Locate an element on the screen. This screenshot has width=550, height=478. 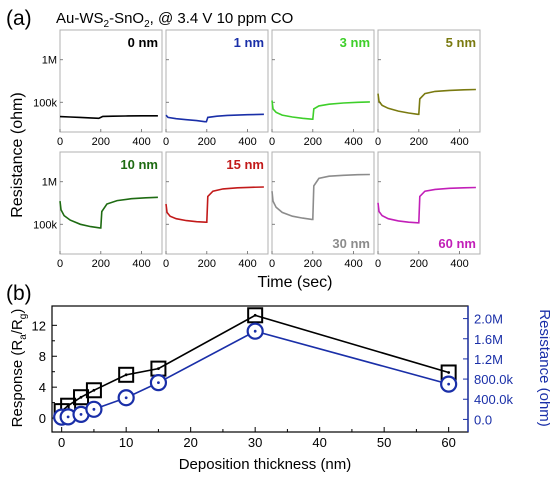
subplot-label: 60 nm is located at coordinates (457, 243).